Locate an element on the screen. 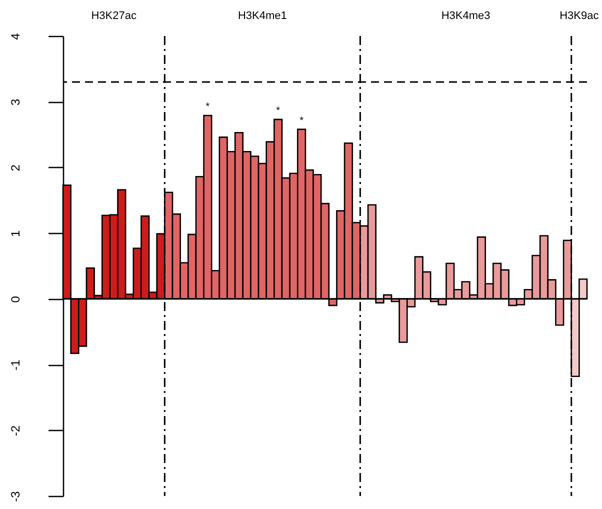 Image resolution: width=602 pixels, height=509 pixels. text: H3K9ac is located at coordinates (580, 16).